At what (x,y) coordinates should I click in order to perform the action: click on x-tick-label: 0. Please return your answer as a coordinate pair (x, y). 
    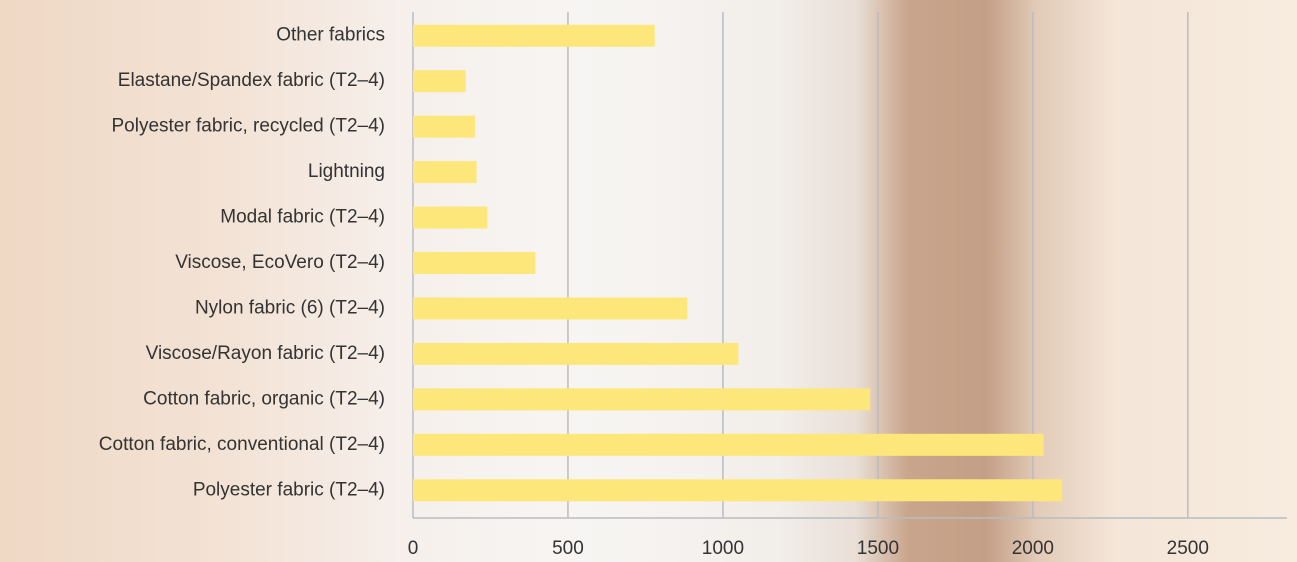
    Looking at the image, I should click on (413, 548).